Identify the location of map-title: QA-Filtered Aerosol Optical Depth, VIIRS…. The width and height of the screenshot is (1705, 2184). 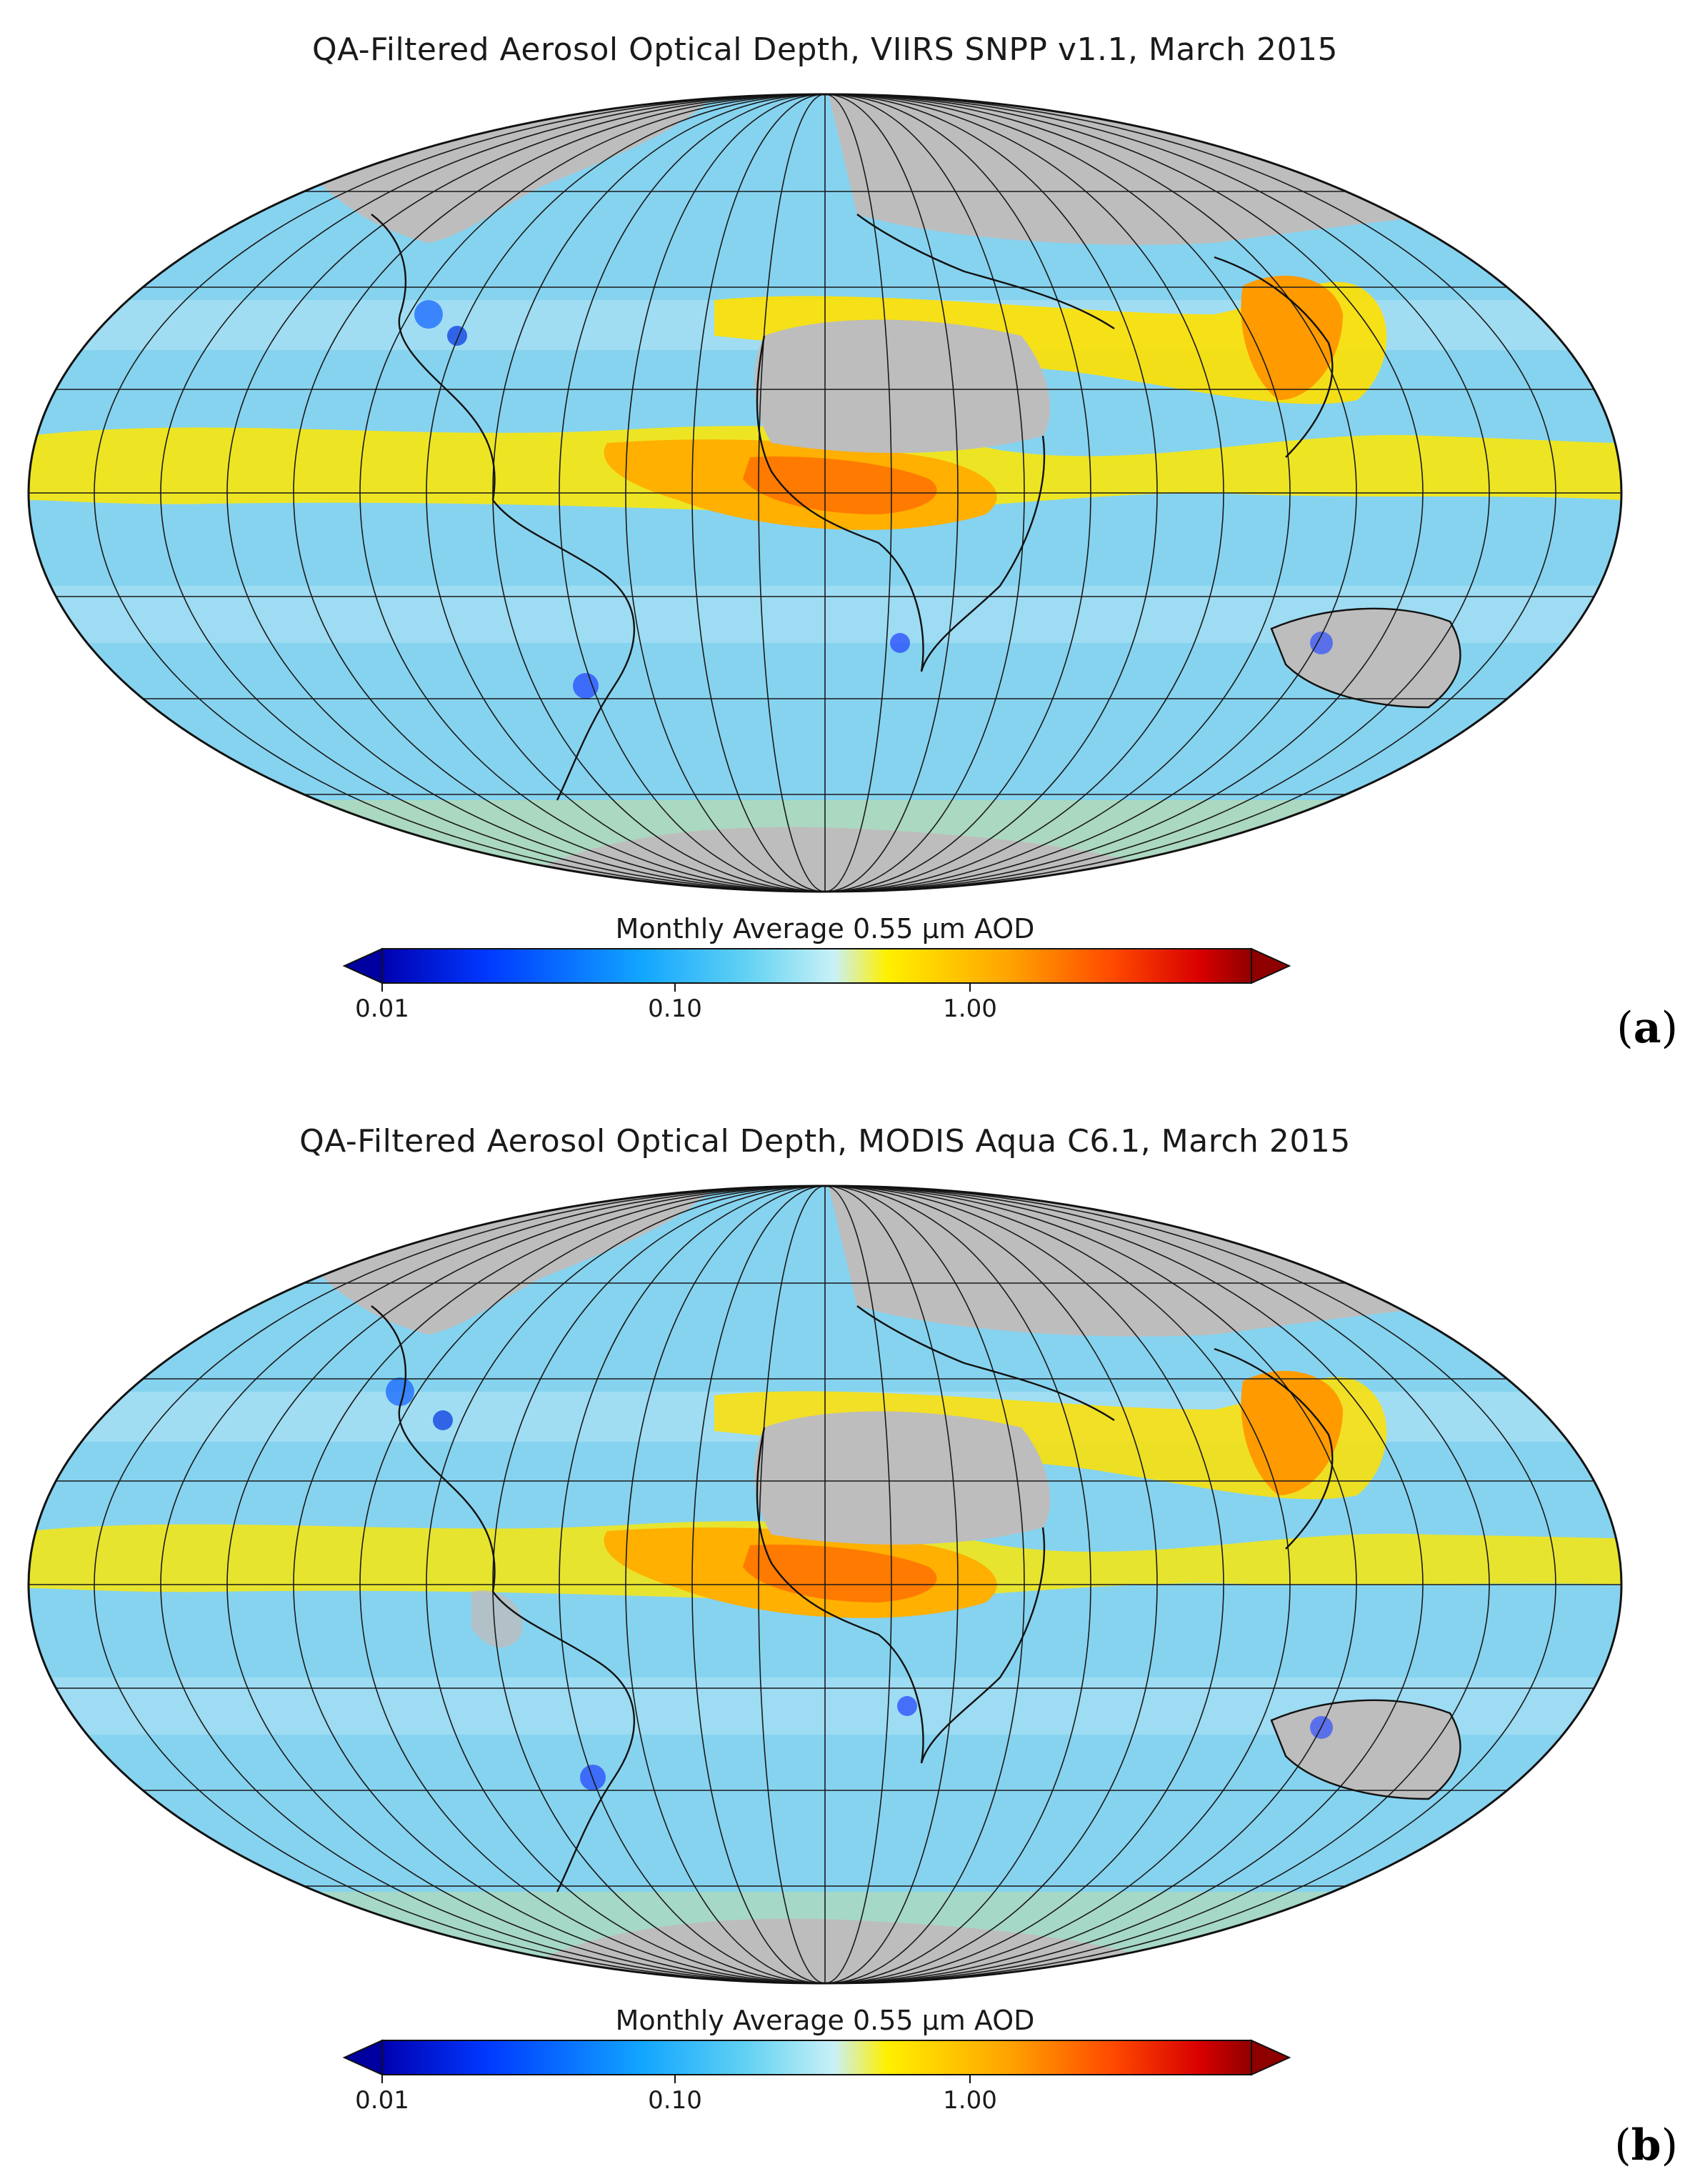
(825, 49).